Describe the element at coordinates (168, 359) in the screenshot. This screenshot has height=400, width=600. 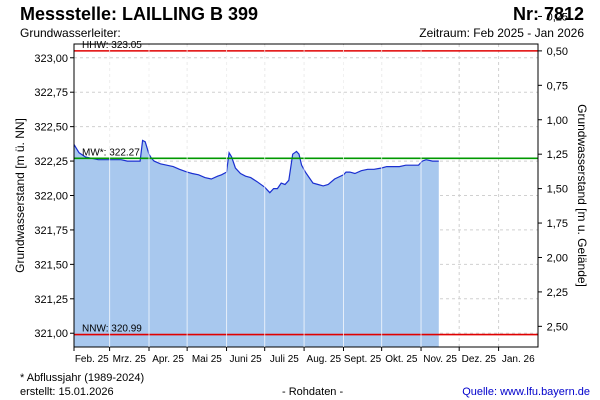
I see `x-tick-label: Apr. 25` at that location.